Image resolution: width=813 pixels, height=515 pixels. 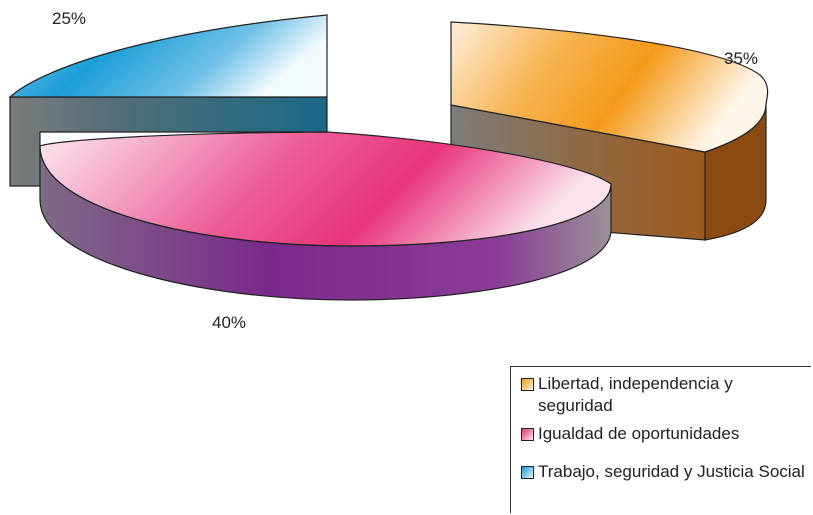 What do you see at coordinates (671, 471) in the screenshot?
I see `legend-label: Trabajo, seguridad y Justicia Social` at bounding box center [671, 471].